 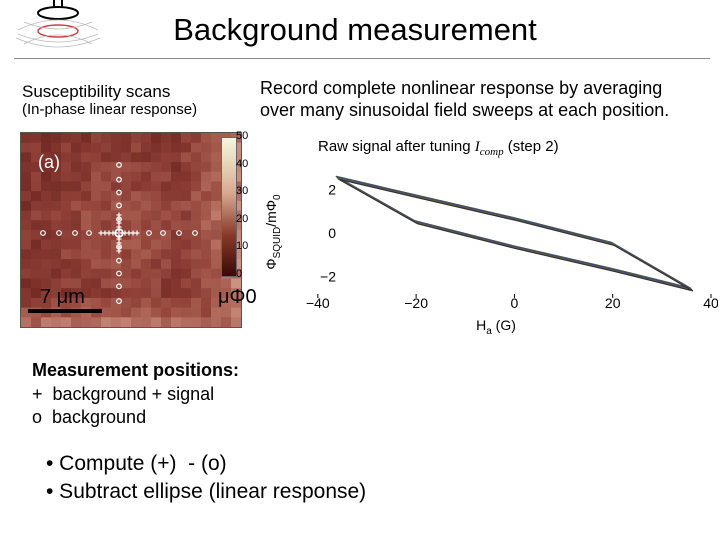 I want to click on positions-heading: Measurement positions:, so click(x=136, y=370).